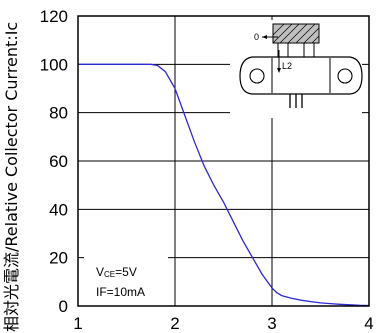 This screenshot has height=333, width=378. Describe the element at coordinates (58, 161) in the screenshot. I see `y-tick-label: 60` at that location.